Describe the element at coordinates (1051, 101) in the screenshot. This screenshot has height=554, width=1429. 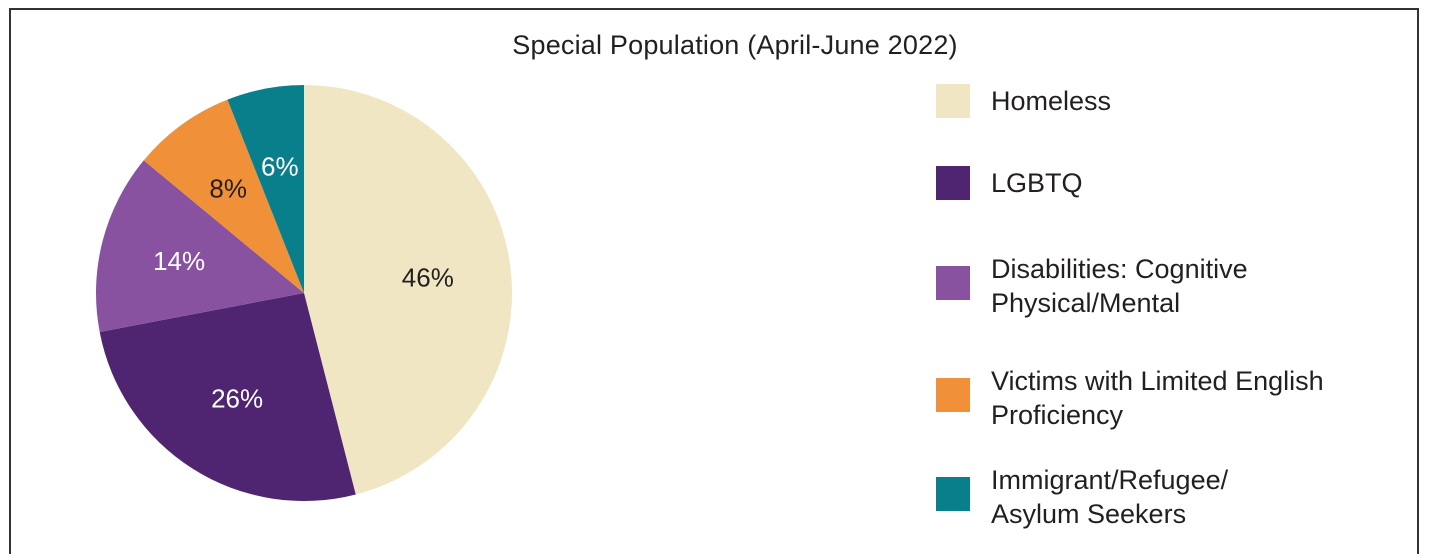
I see `legend-label: Homeless` at that location.